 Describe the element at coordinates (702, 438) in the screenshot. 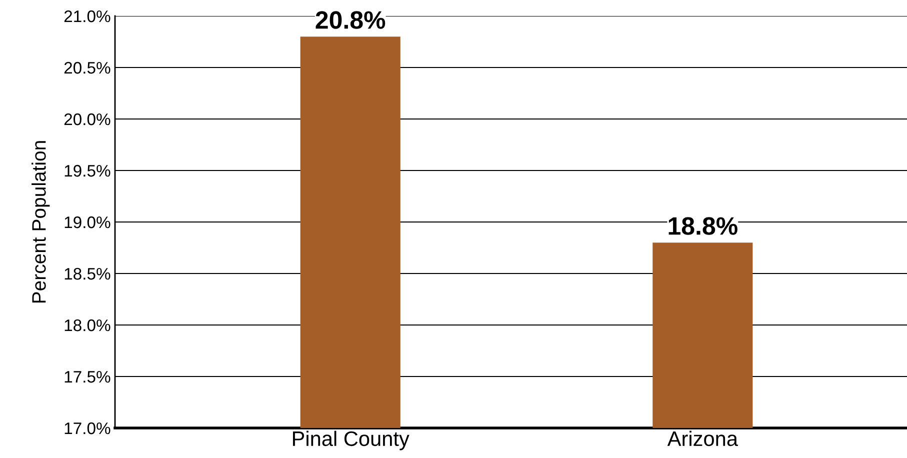

I see `x-tick-label: Arizona` at that location.